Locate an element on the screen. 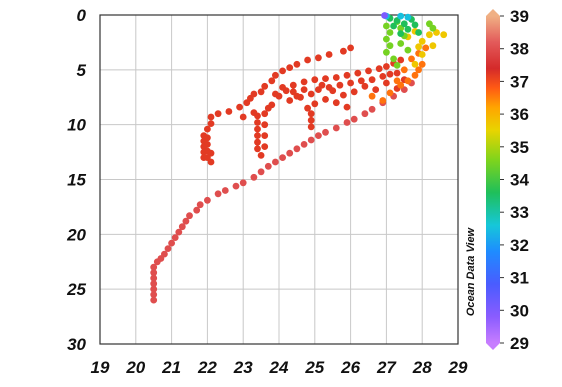 Image resolution: width=562 pixels, height=387 pixels. y-tick-label: 0 is located at coordinates (82, 15).